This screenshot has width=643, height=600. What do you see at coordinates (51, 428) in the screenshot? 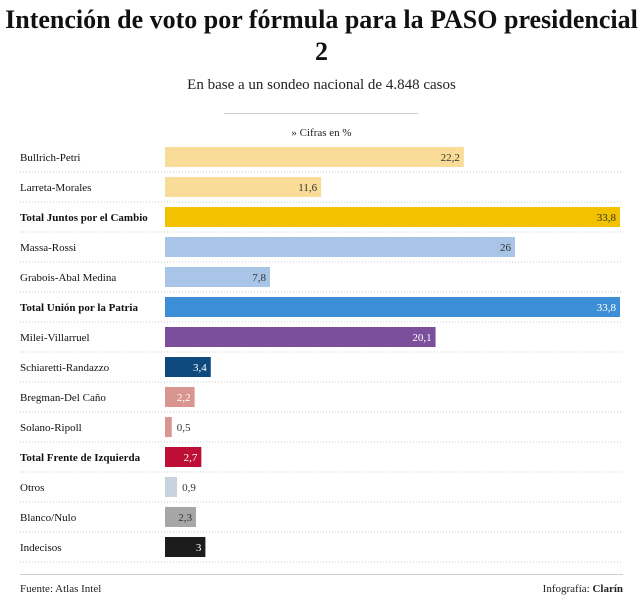
I see `category-label: Solano-Ripoll` at bounding box center [51, 428].